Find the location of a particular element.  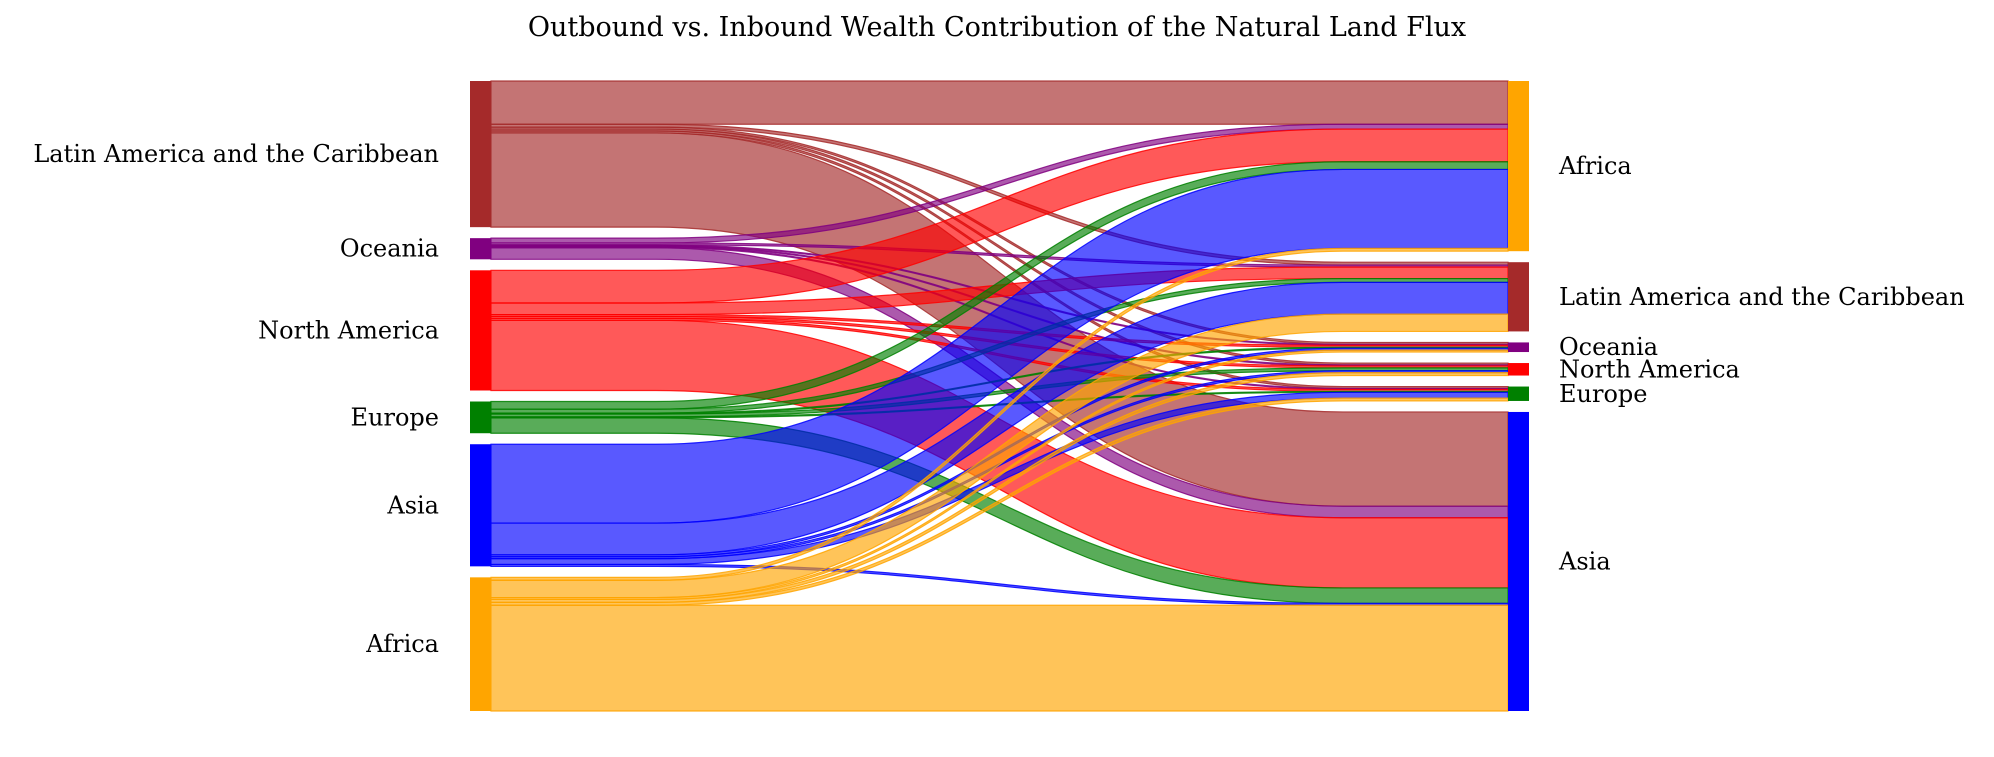

target-label-oceania: Oceania is located at coordinates (1608, 347).